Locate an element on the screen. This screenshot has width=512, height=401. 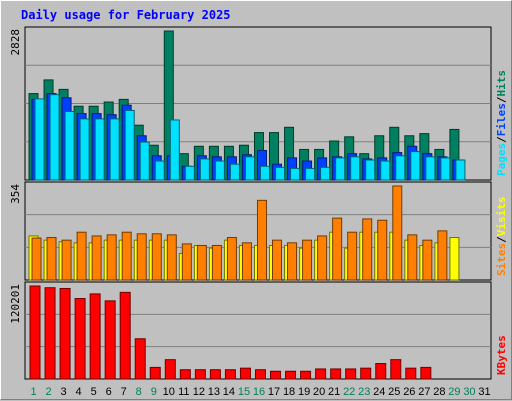
x-tick-label-day-31: 31 is located at coordinates (484, 392).